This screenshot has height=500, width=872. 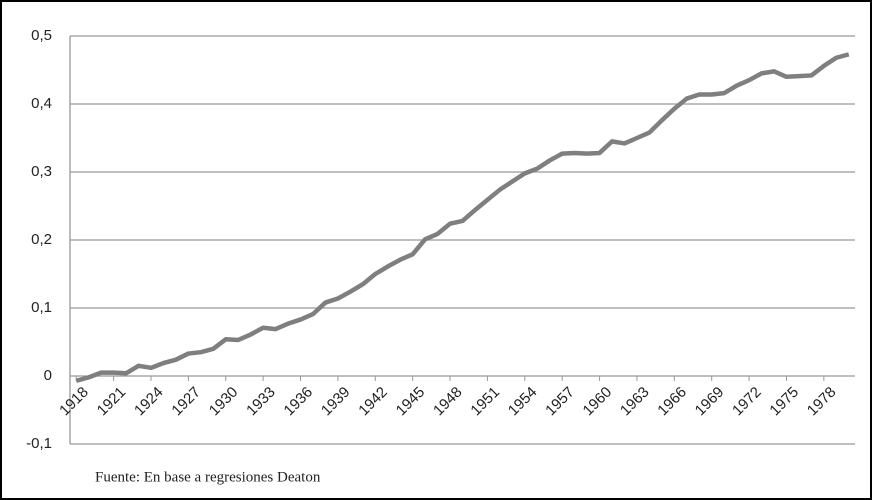 What do you see at coordinates (39, 443) in the screenshot?
I see `y-tick-label: -0,1` at bounding box center [39, 443].